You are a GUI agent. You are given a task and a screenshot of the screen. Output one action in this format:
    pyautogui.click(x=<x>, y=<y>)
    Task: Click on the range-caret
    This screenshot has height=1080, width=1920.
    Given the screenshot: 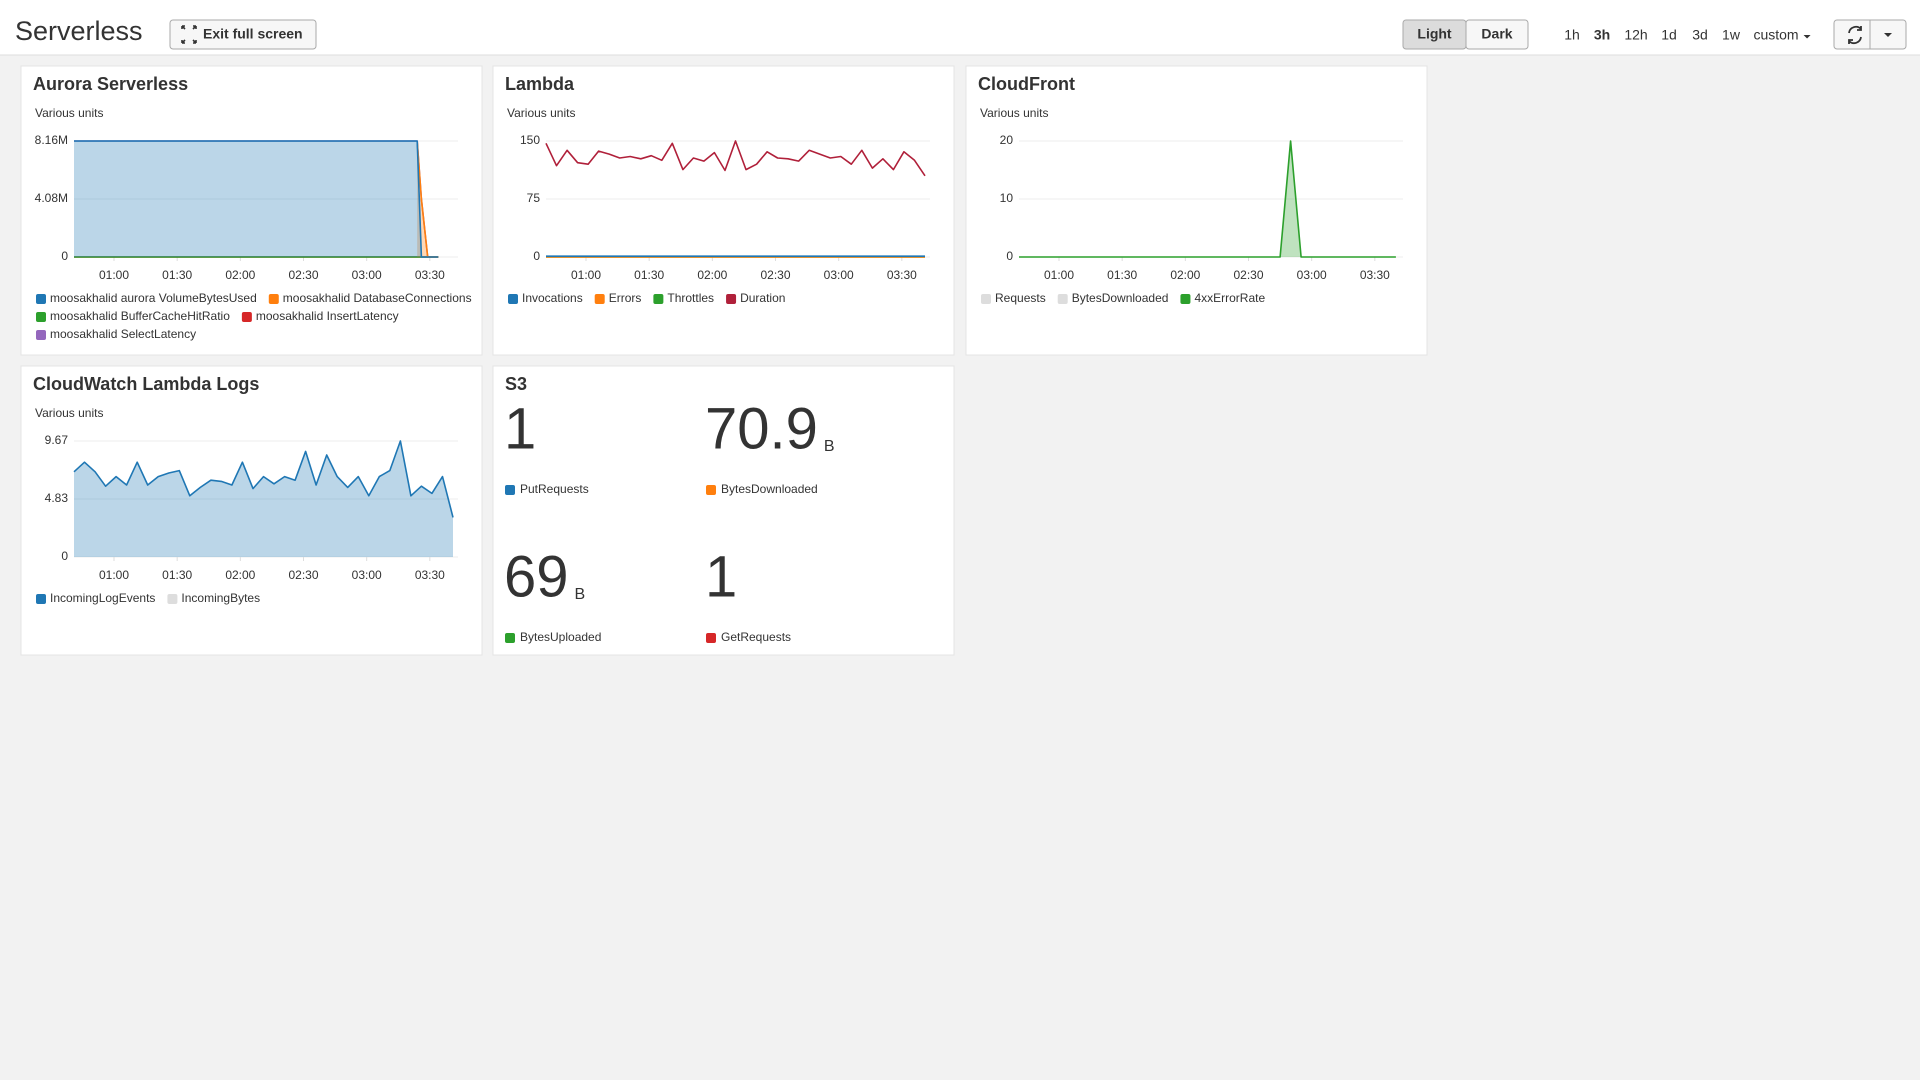 What is the action you would take?
    pyautogui.click(x=1807, y=37)
    